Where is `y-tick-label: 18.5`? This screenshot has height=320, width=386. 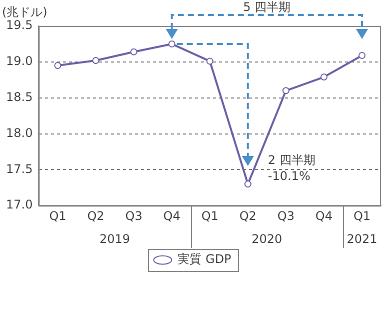
y-tick-label: 18.5 is located at coordinates (19, 97).